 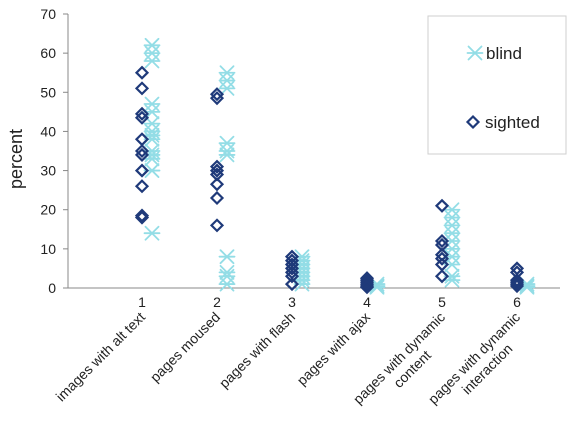 I want to click on y-tick-label: 30, so click(x=48, y=171).